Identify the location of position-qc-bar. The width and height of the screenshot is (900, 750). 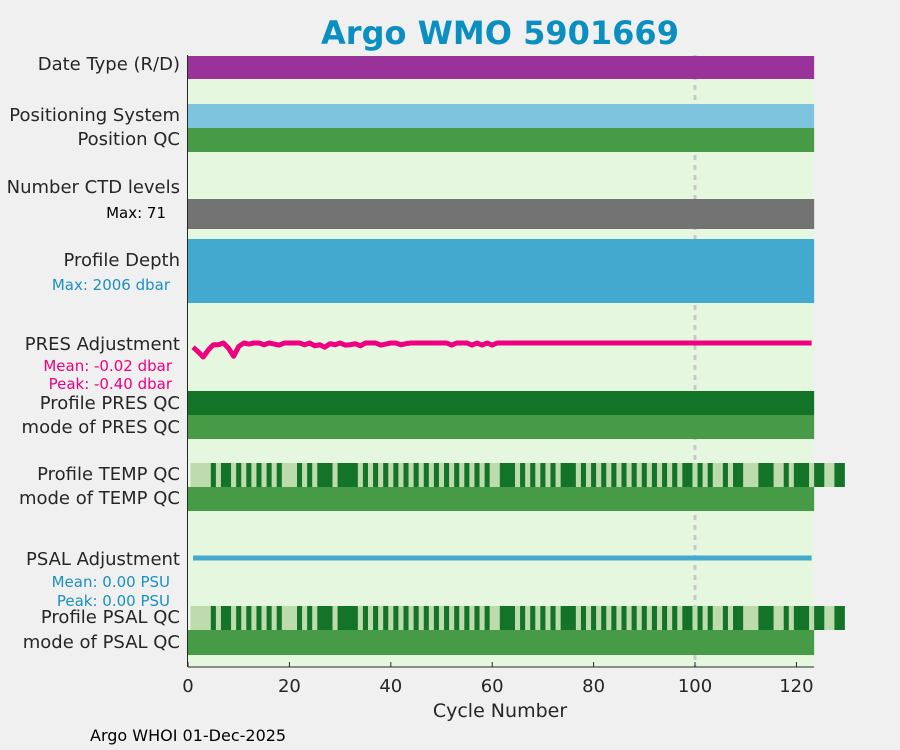
(501, 140).